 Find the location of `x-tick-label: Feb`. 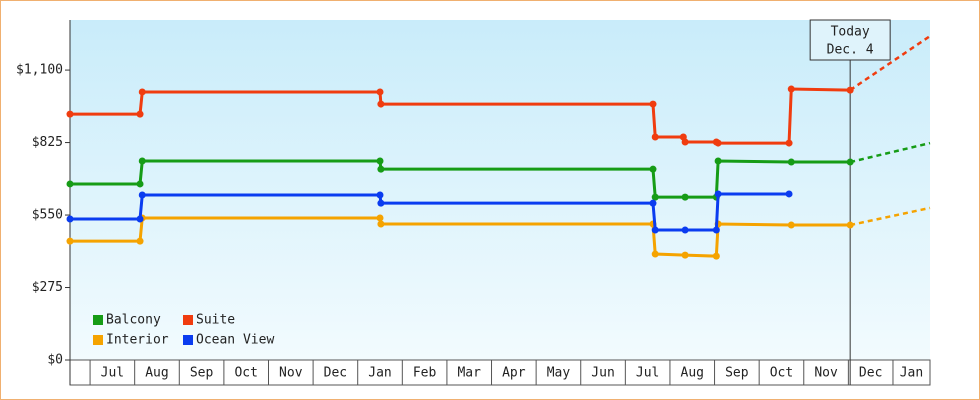

x-tick-label: Feb is located at coordinates (425, 373).